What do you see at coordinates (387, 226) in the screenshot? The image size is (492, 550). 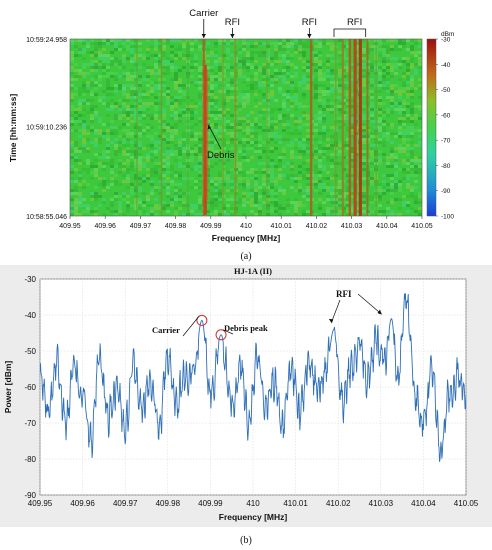 I see `heatmap-x-tick-label: 410.04` at bounding box center [387, 226].